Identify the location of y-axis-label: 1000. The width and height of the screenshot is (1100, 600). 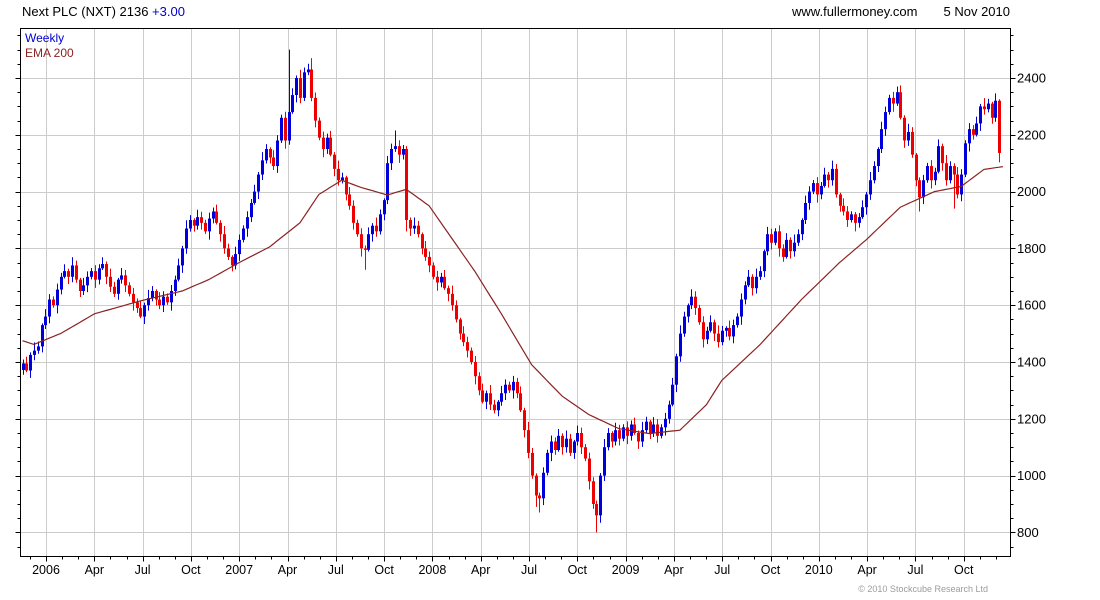
(1031, 475).